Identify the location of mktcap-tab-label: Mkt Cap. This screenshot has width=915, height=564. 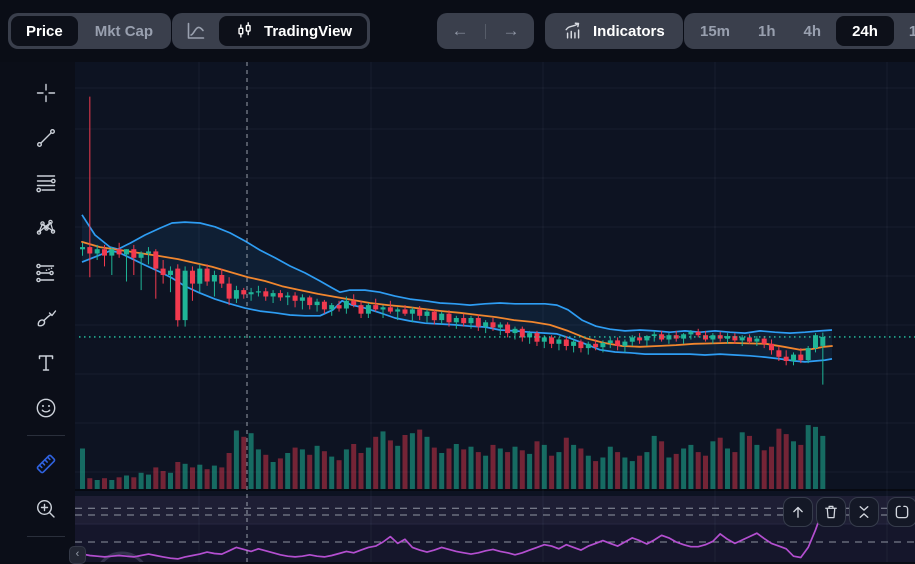
(124, 31).